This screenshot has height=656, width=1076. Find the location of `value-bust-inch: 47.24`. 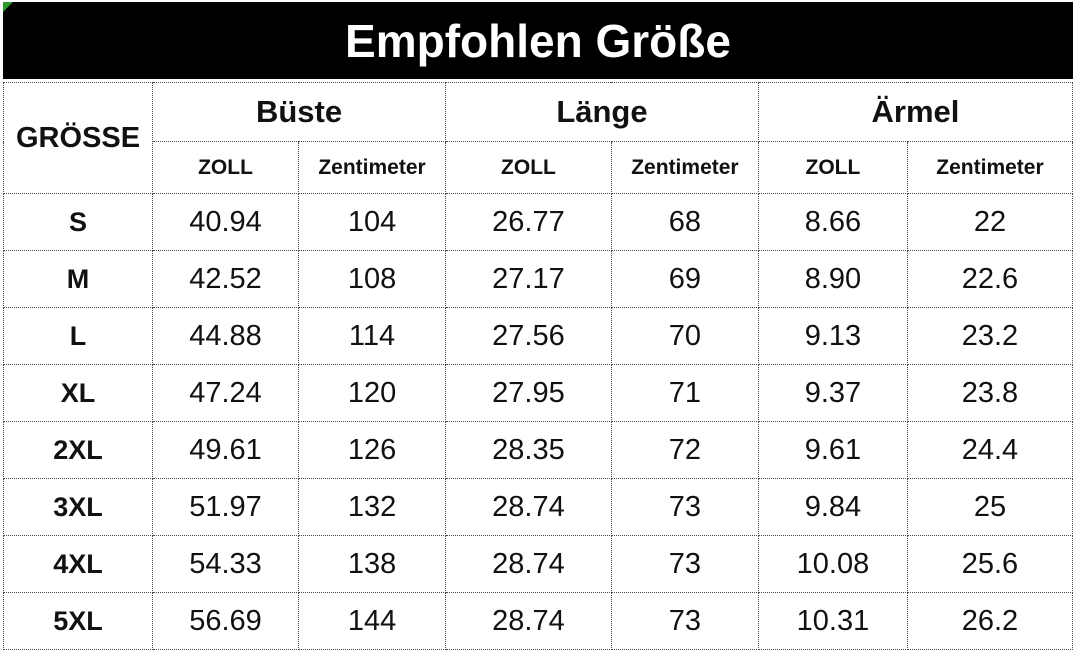

value-bust-inch: 47.24 is located at coordinates (226, 393).